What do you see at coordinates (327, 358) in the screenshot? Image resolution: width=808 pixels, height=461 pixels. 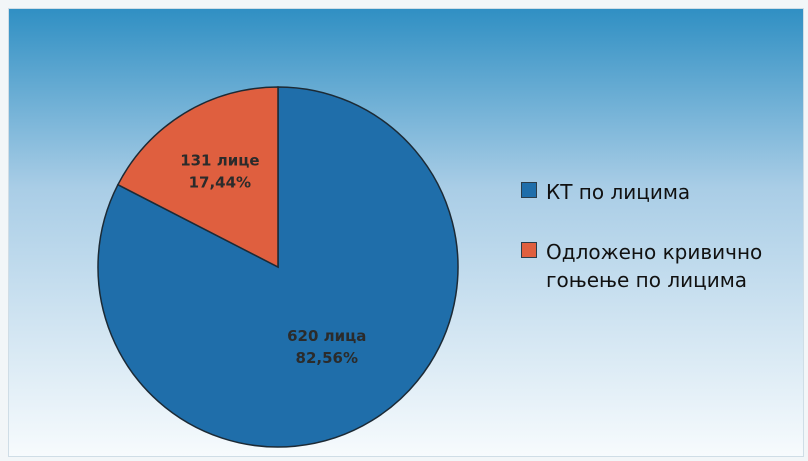 I see `pie-slice-label-0-line2: 82,56%` at bounding box center [327, 358].